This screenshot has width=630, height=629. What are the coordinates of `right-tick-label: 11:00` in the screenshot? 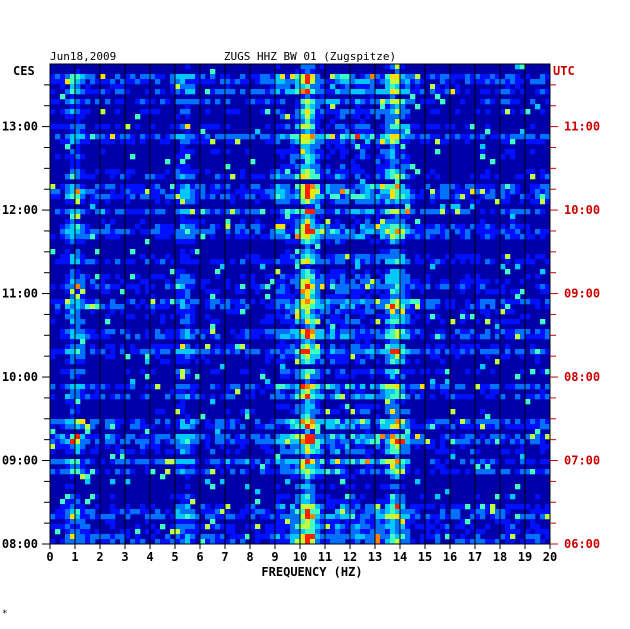 It's located at (582, 127).